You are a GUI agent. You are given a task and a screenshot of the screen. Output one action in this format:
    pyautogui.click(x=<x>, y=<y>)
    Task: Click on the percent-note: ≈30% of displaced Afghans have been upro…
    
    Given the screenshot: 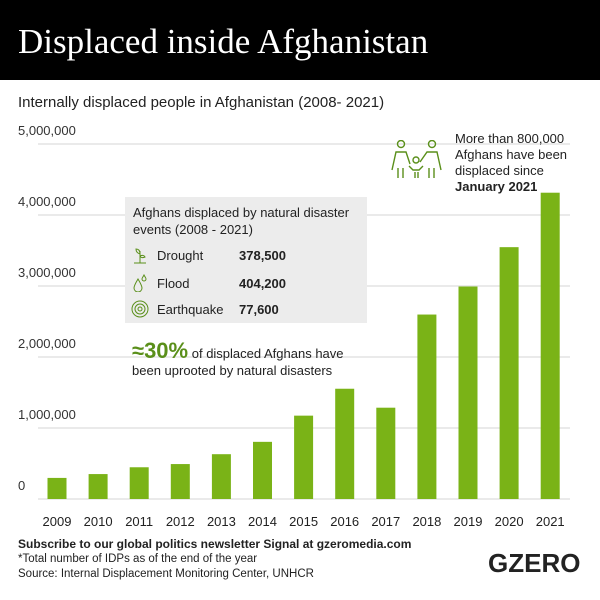 What is the action you would take?
    pyautogui.click(x=252, y=359)
    